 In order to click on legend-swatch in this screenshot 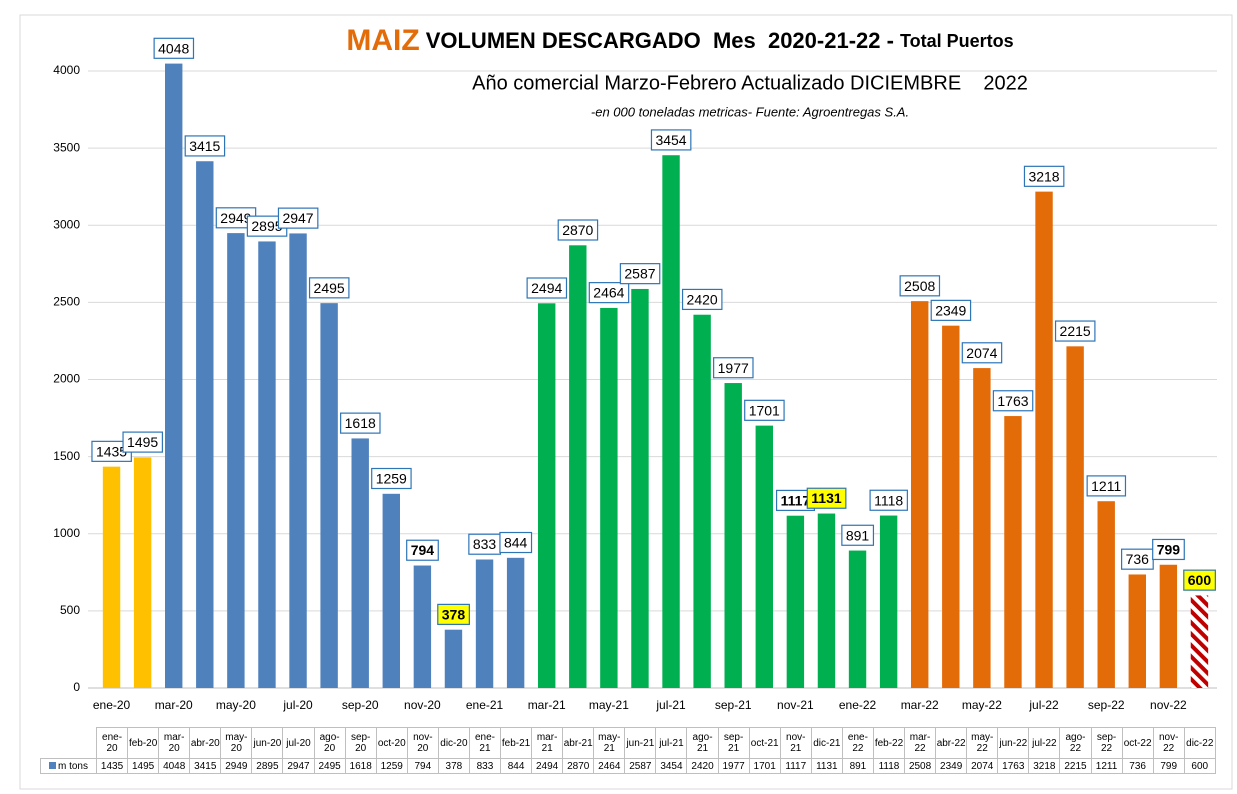, I will do `click(52, 765)`.